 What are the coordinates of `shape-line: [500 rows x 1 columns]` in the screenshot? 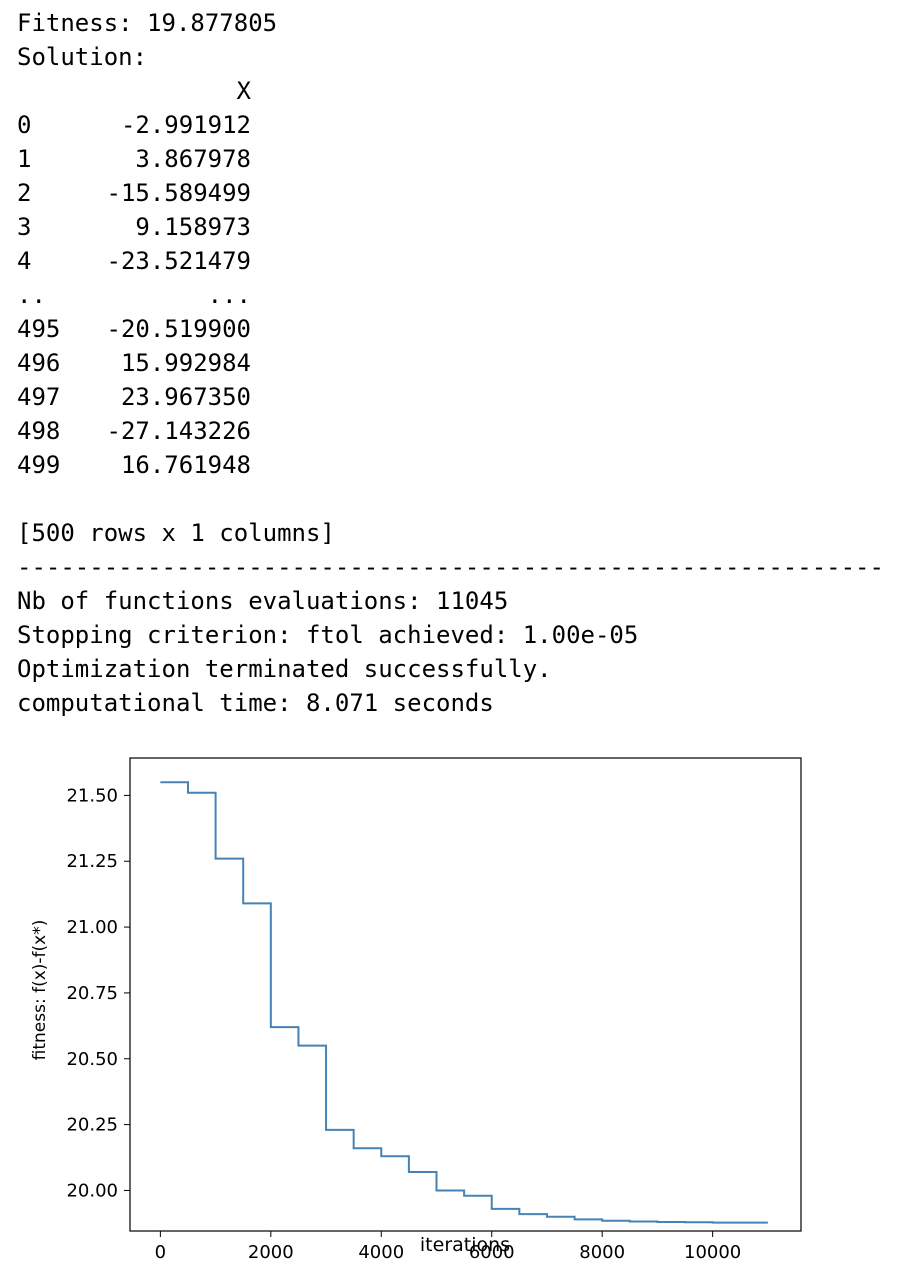 It's located at (176, 533).